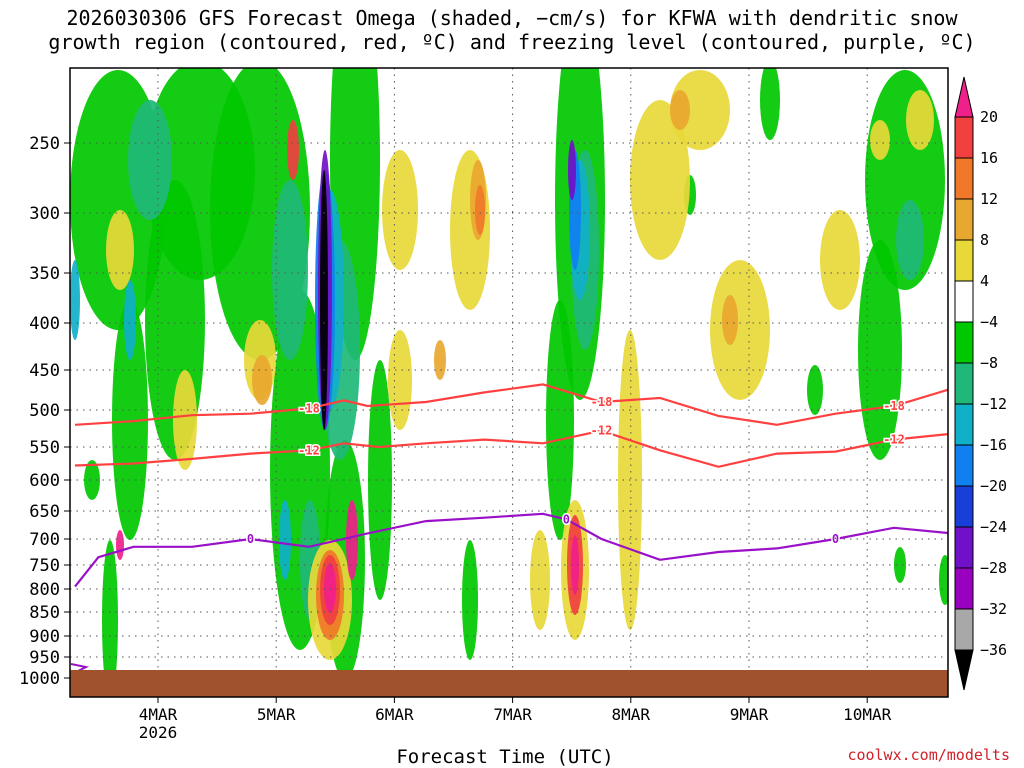 Image resolution: width=1024 pixels, height=768 pixels. Describe the element at coordinates (509, 683) in the screenshot. I see `terrain-band` at that location.